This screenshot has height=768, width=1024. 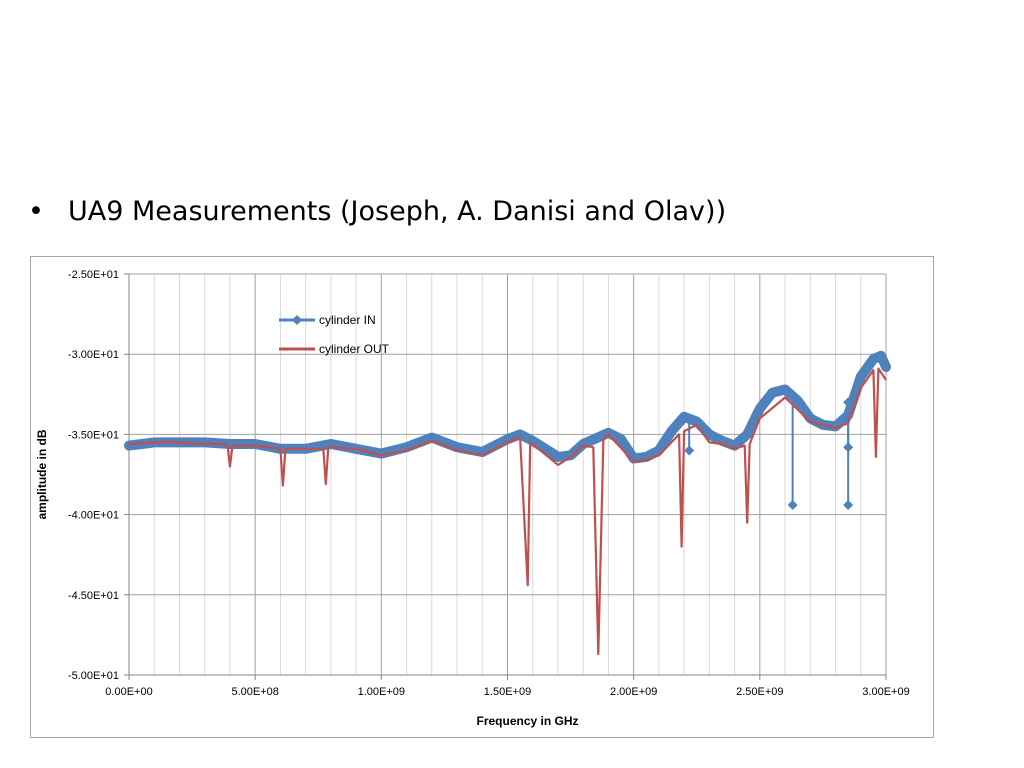 What do you see at coordinates (93, 355) in the screenshot?
I see `y-tick-label: -3.00E+01` at bounding box center [93, 355].